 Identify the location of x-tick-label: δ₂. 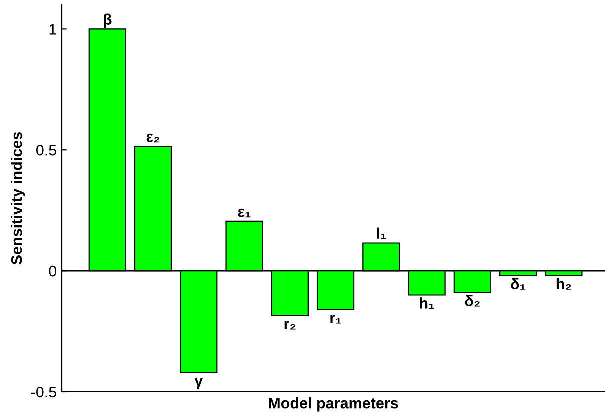
(472, 301).